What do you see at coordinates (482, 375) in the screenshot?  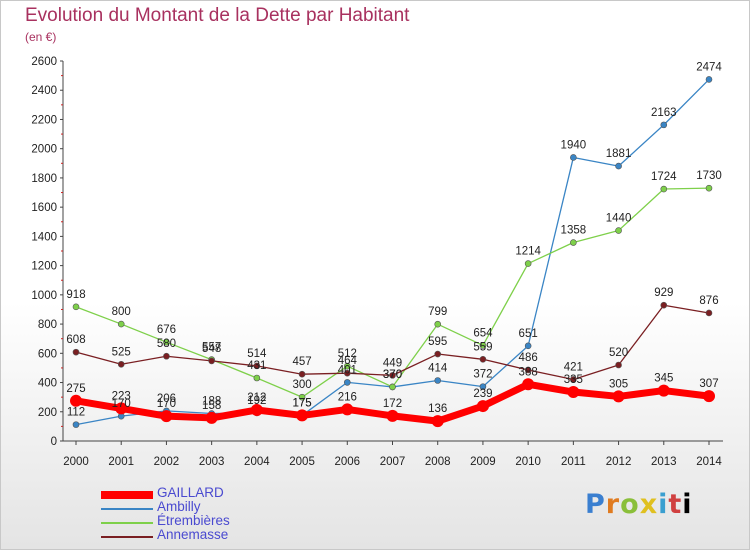 I see `data-label: 372` at bounding box center [482, 375].